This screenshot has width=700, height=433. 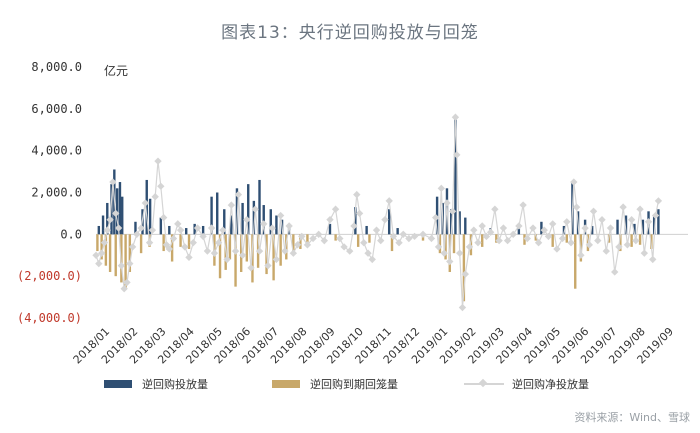 I want to click on legend-item-maturity: 逆回购到期回笼量, so click(x=335, y=384).